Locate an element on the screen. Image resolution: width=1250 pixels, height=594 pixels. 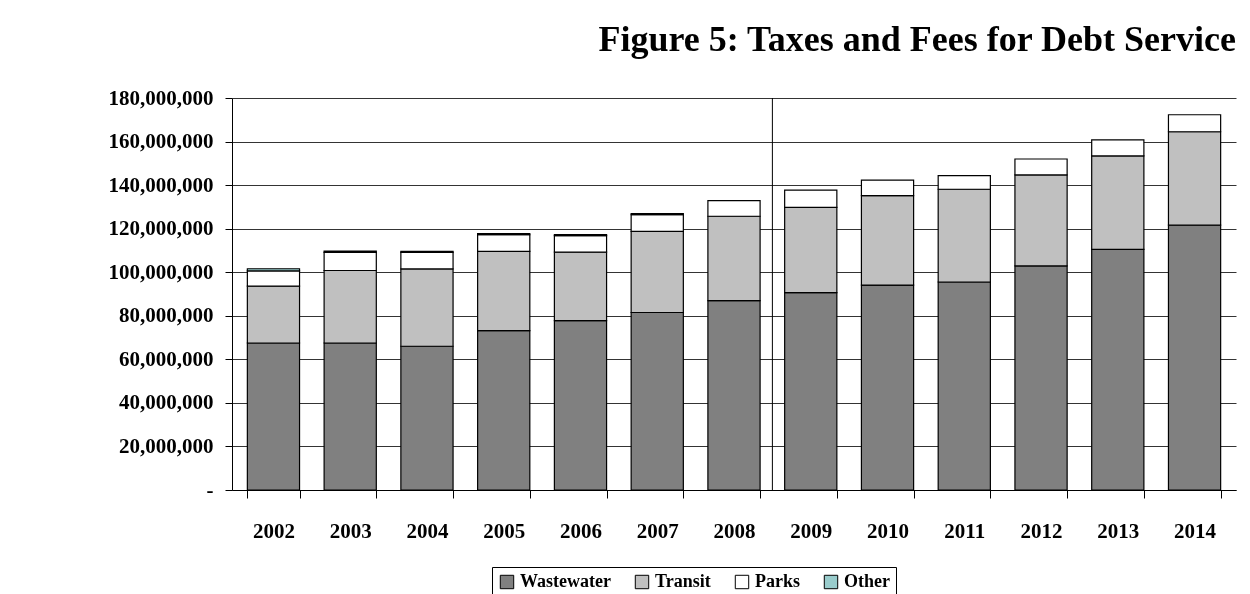
legend-label: Transit is located at coordinates (683, 581).